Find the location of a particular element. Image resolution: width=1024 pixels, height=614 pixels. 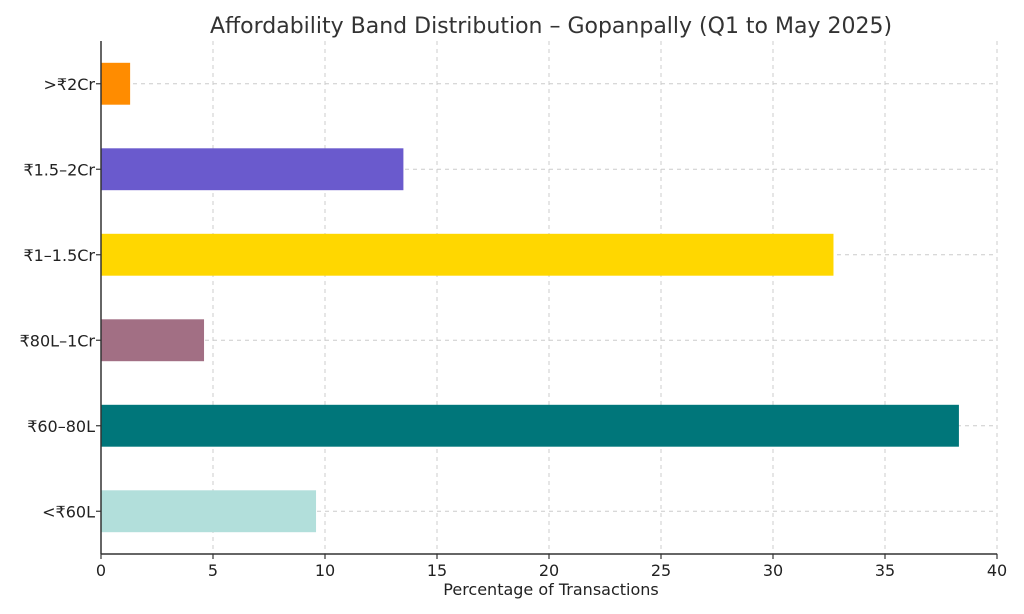

x-axis-label: Percentage of Transactions is located at coordinates (550, 589).